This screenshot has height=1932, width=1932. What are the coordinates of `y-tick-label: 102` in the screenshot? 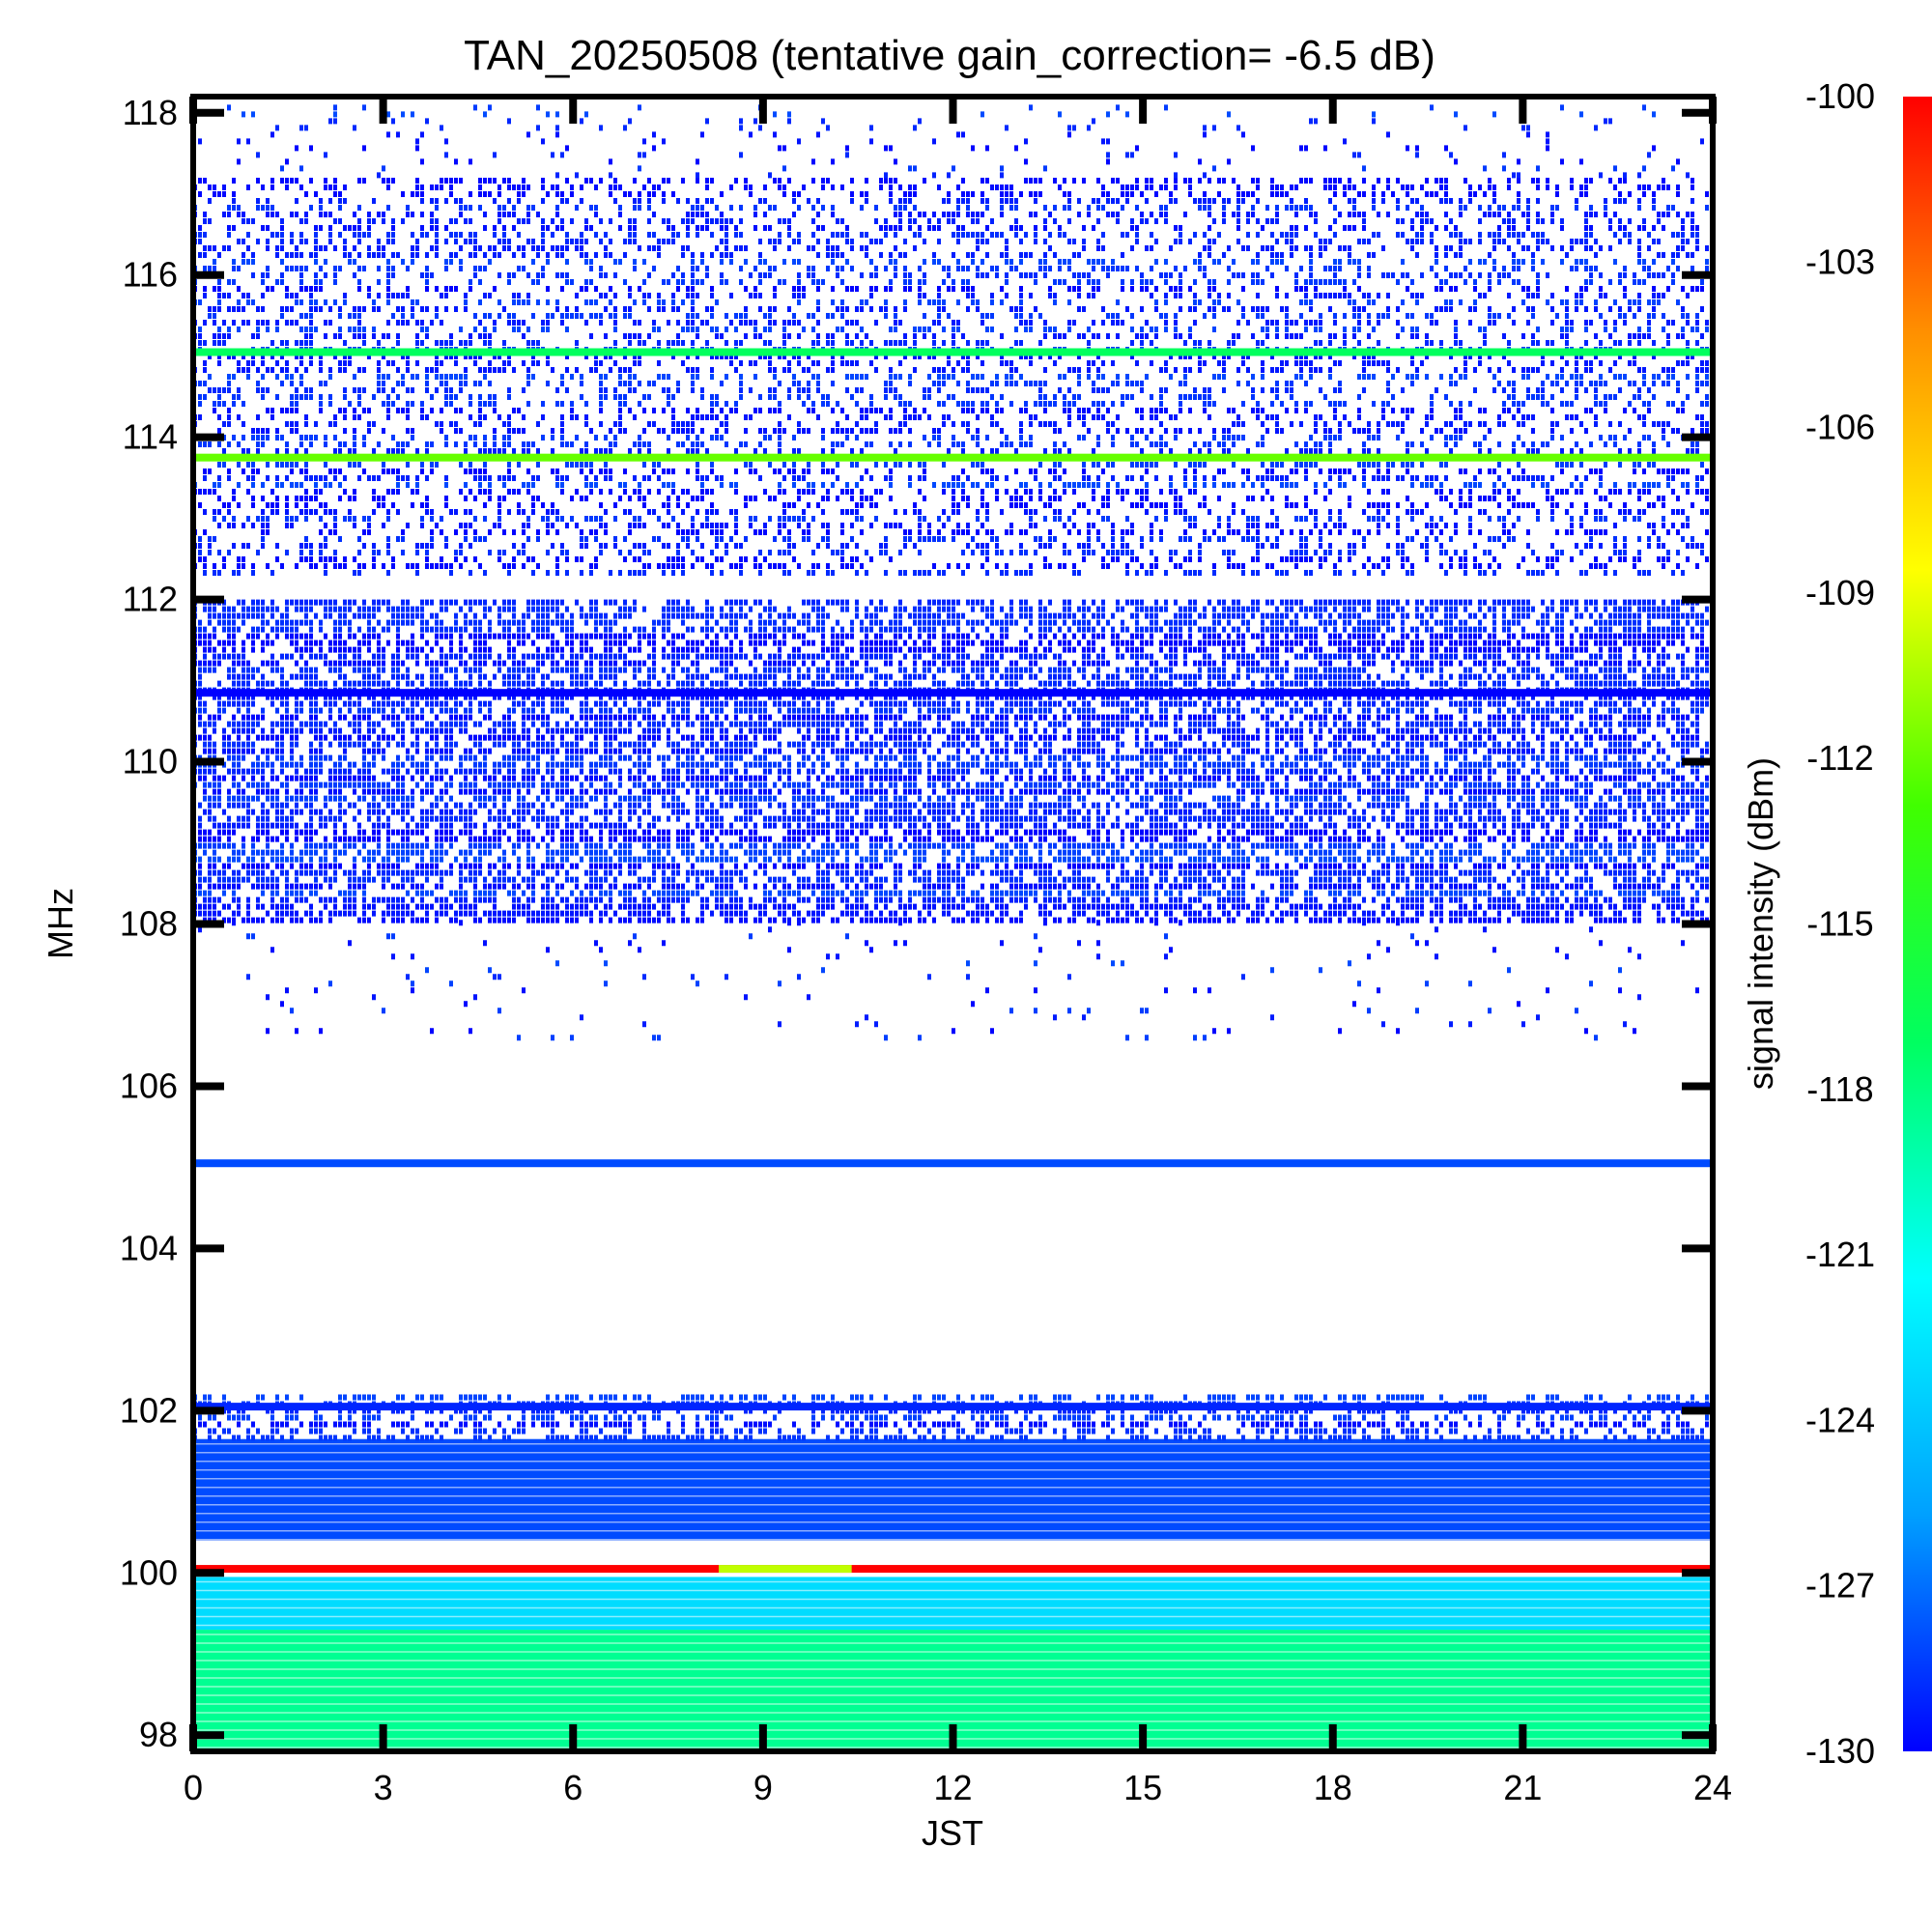 It's located at (149, 1410).